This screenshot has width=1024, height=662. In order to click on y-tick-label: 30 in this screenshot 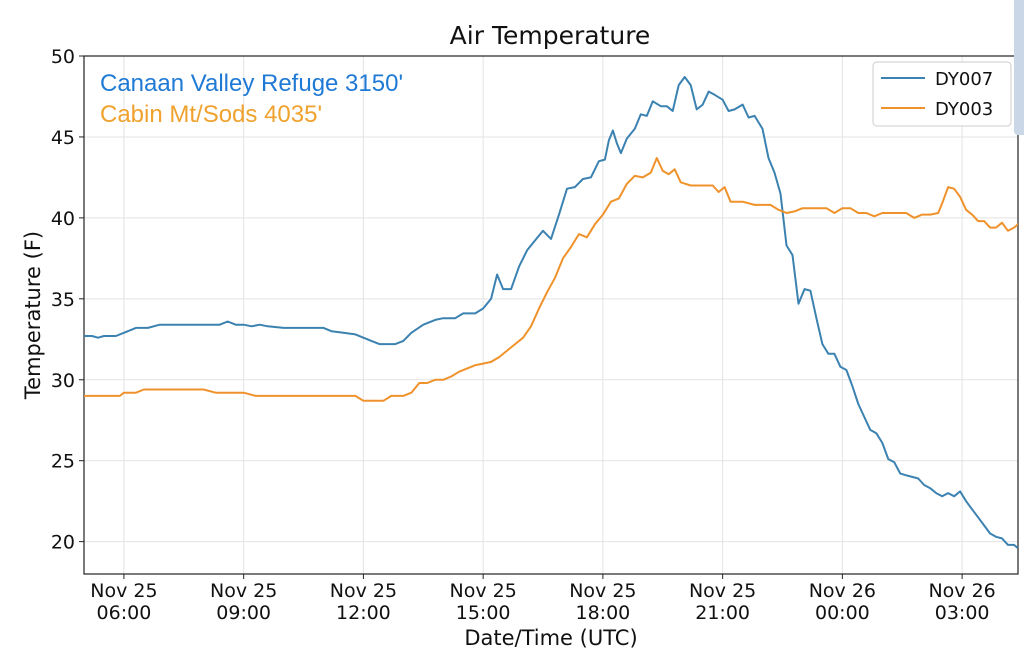, I will do `click(63, 381)`.